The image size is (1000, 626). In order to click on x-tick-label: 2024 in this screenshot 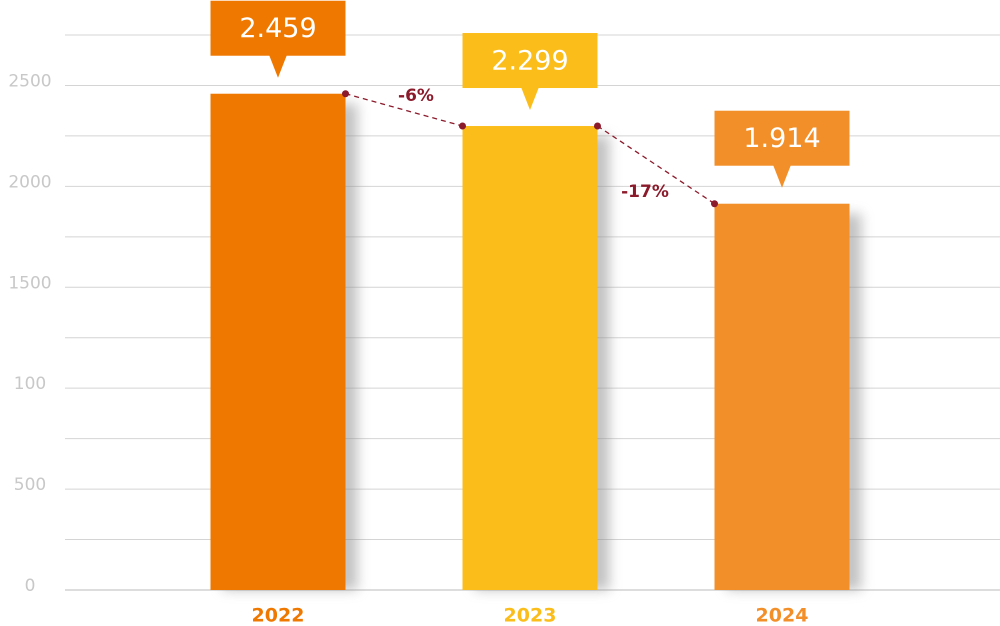, I will do `click(782, 615)`.